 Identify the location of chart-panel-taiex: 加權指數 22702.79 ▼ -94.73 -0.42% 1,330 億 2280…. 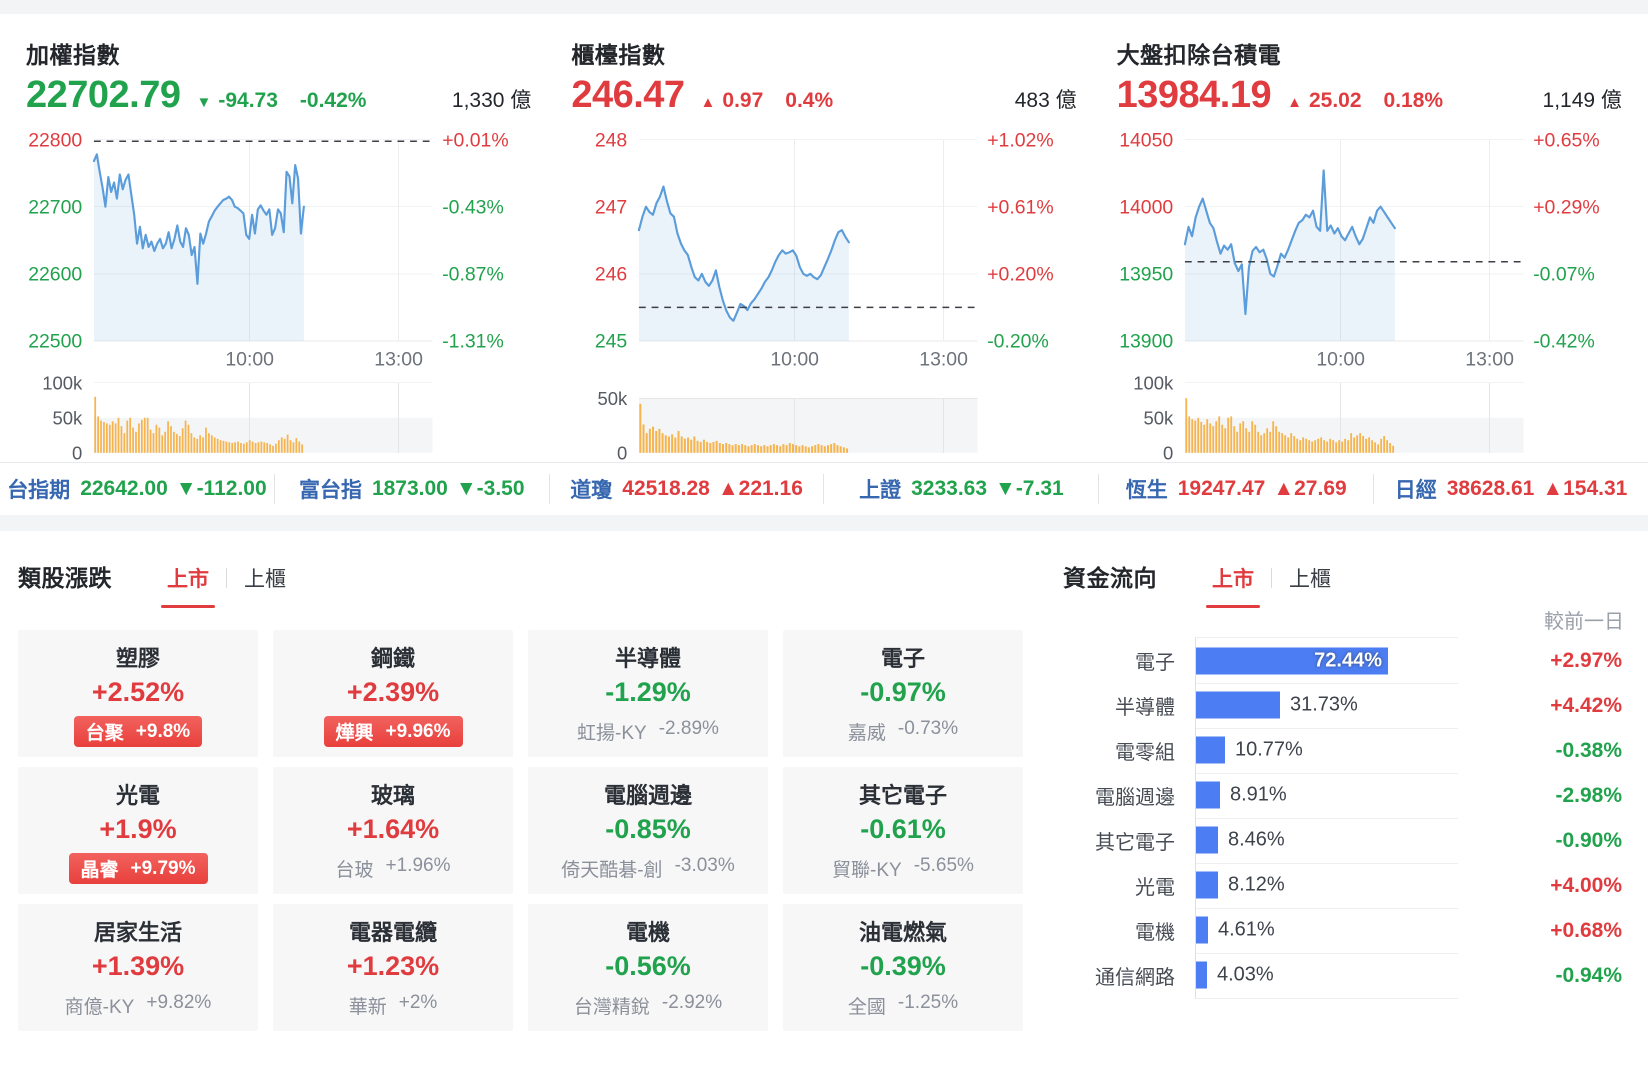
(278, 240).